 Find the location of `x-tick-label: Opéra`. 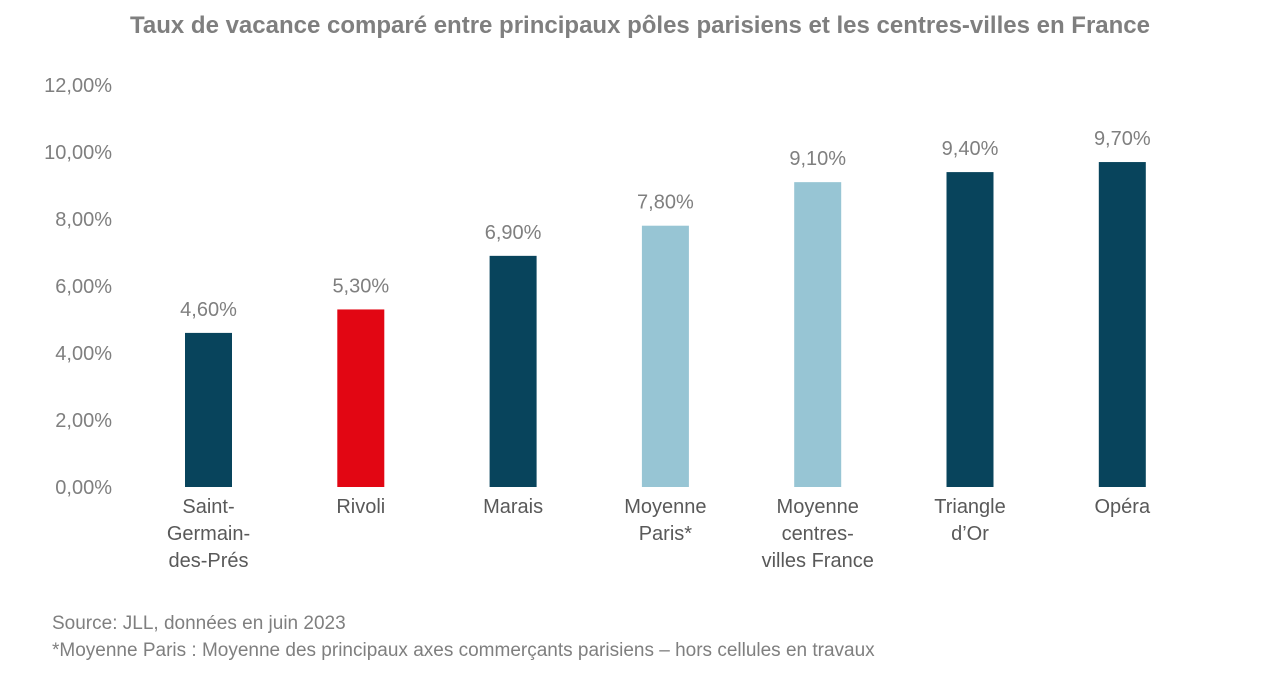

x-tick-label: Opéra is located at coordinates (1123, 507).